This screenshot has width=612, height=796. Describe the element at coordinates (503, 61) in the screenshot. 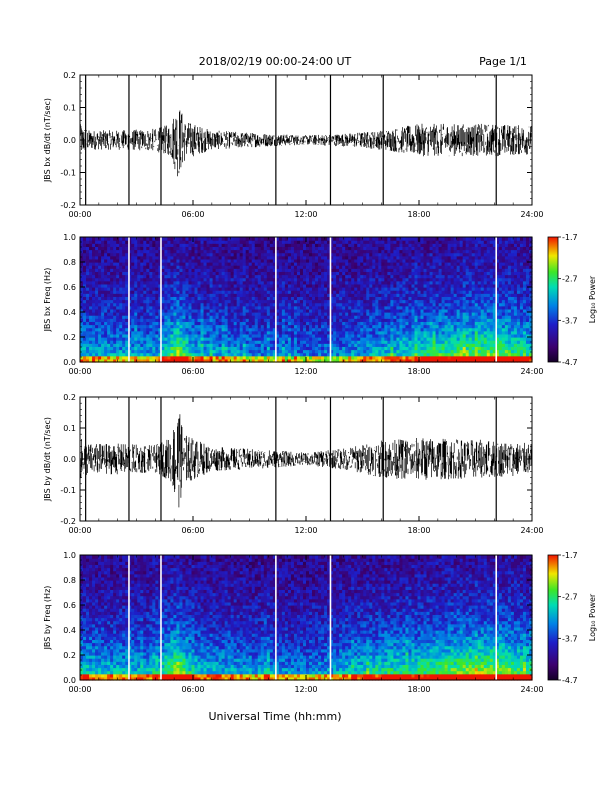

I see `page-number: Page 1/1` at that location.